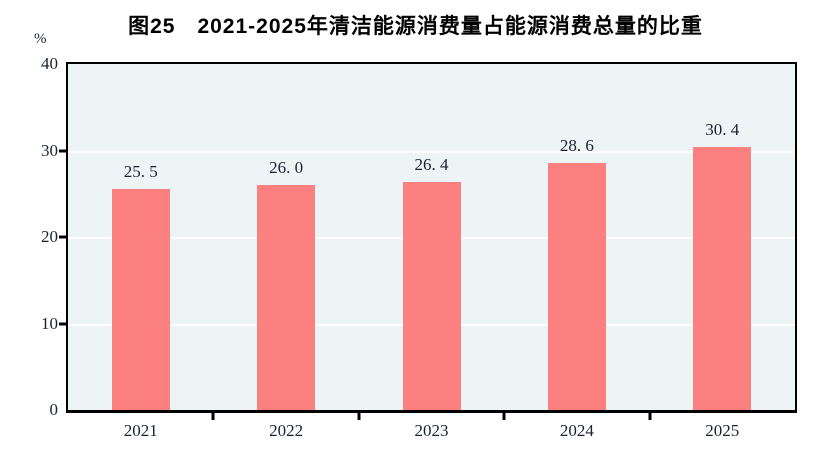 The width and height of the screenshot is (831, 456). What do you see at coordinates (576, 145) in the screenshot?
I see `bar-value-2024: 28. 6` at bounding box center [576, 145].